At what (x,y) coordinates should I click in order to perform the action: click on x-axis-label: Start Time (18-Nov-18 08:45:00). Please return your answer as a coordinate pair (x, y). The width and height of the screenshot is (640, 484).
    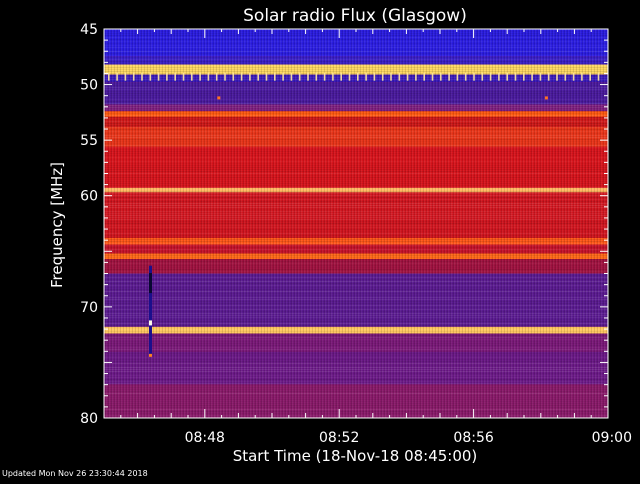
    Looking at the image, I should click on (355, 456).